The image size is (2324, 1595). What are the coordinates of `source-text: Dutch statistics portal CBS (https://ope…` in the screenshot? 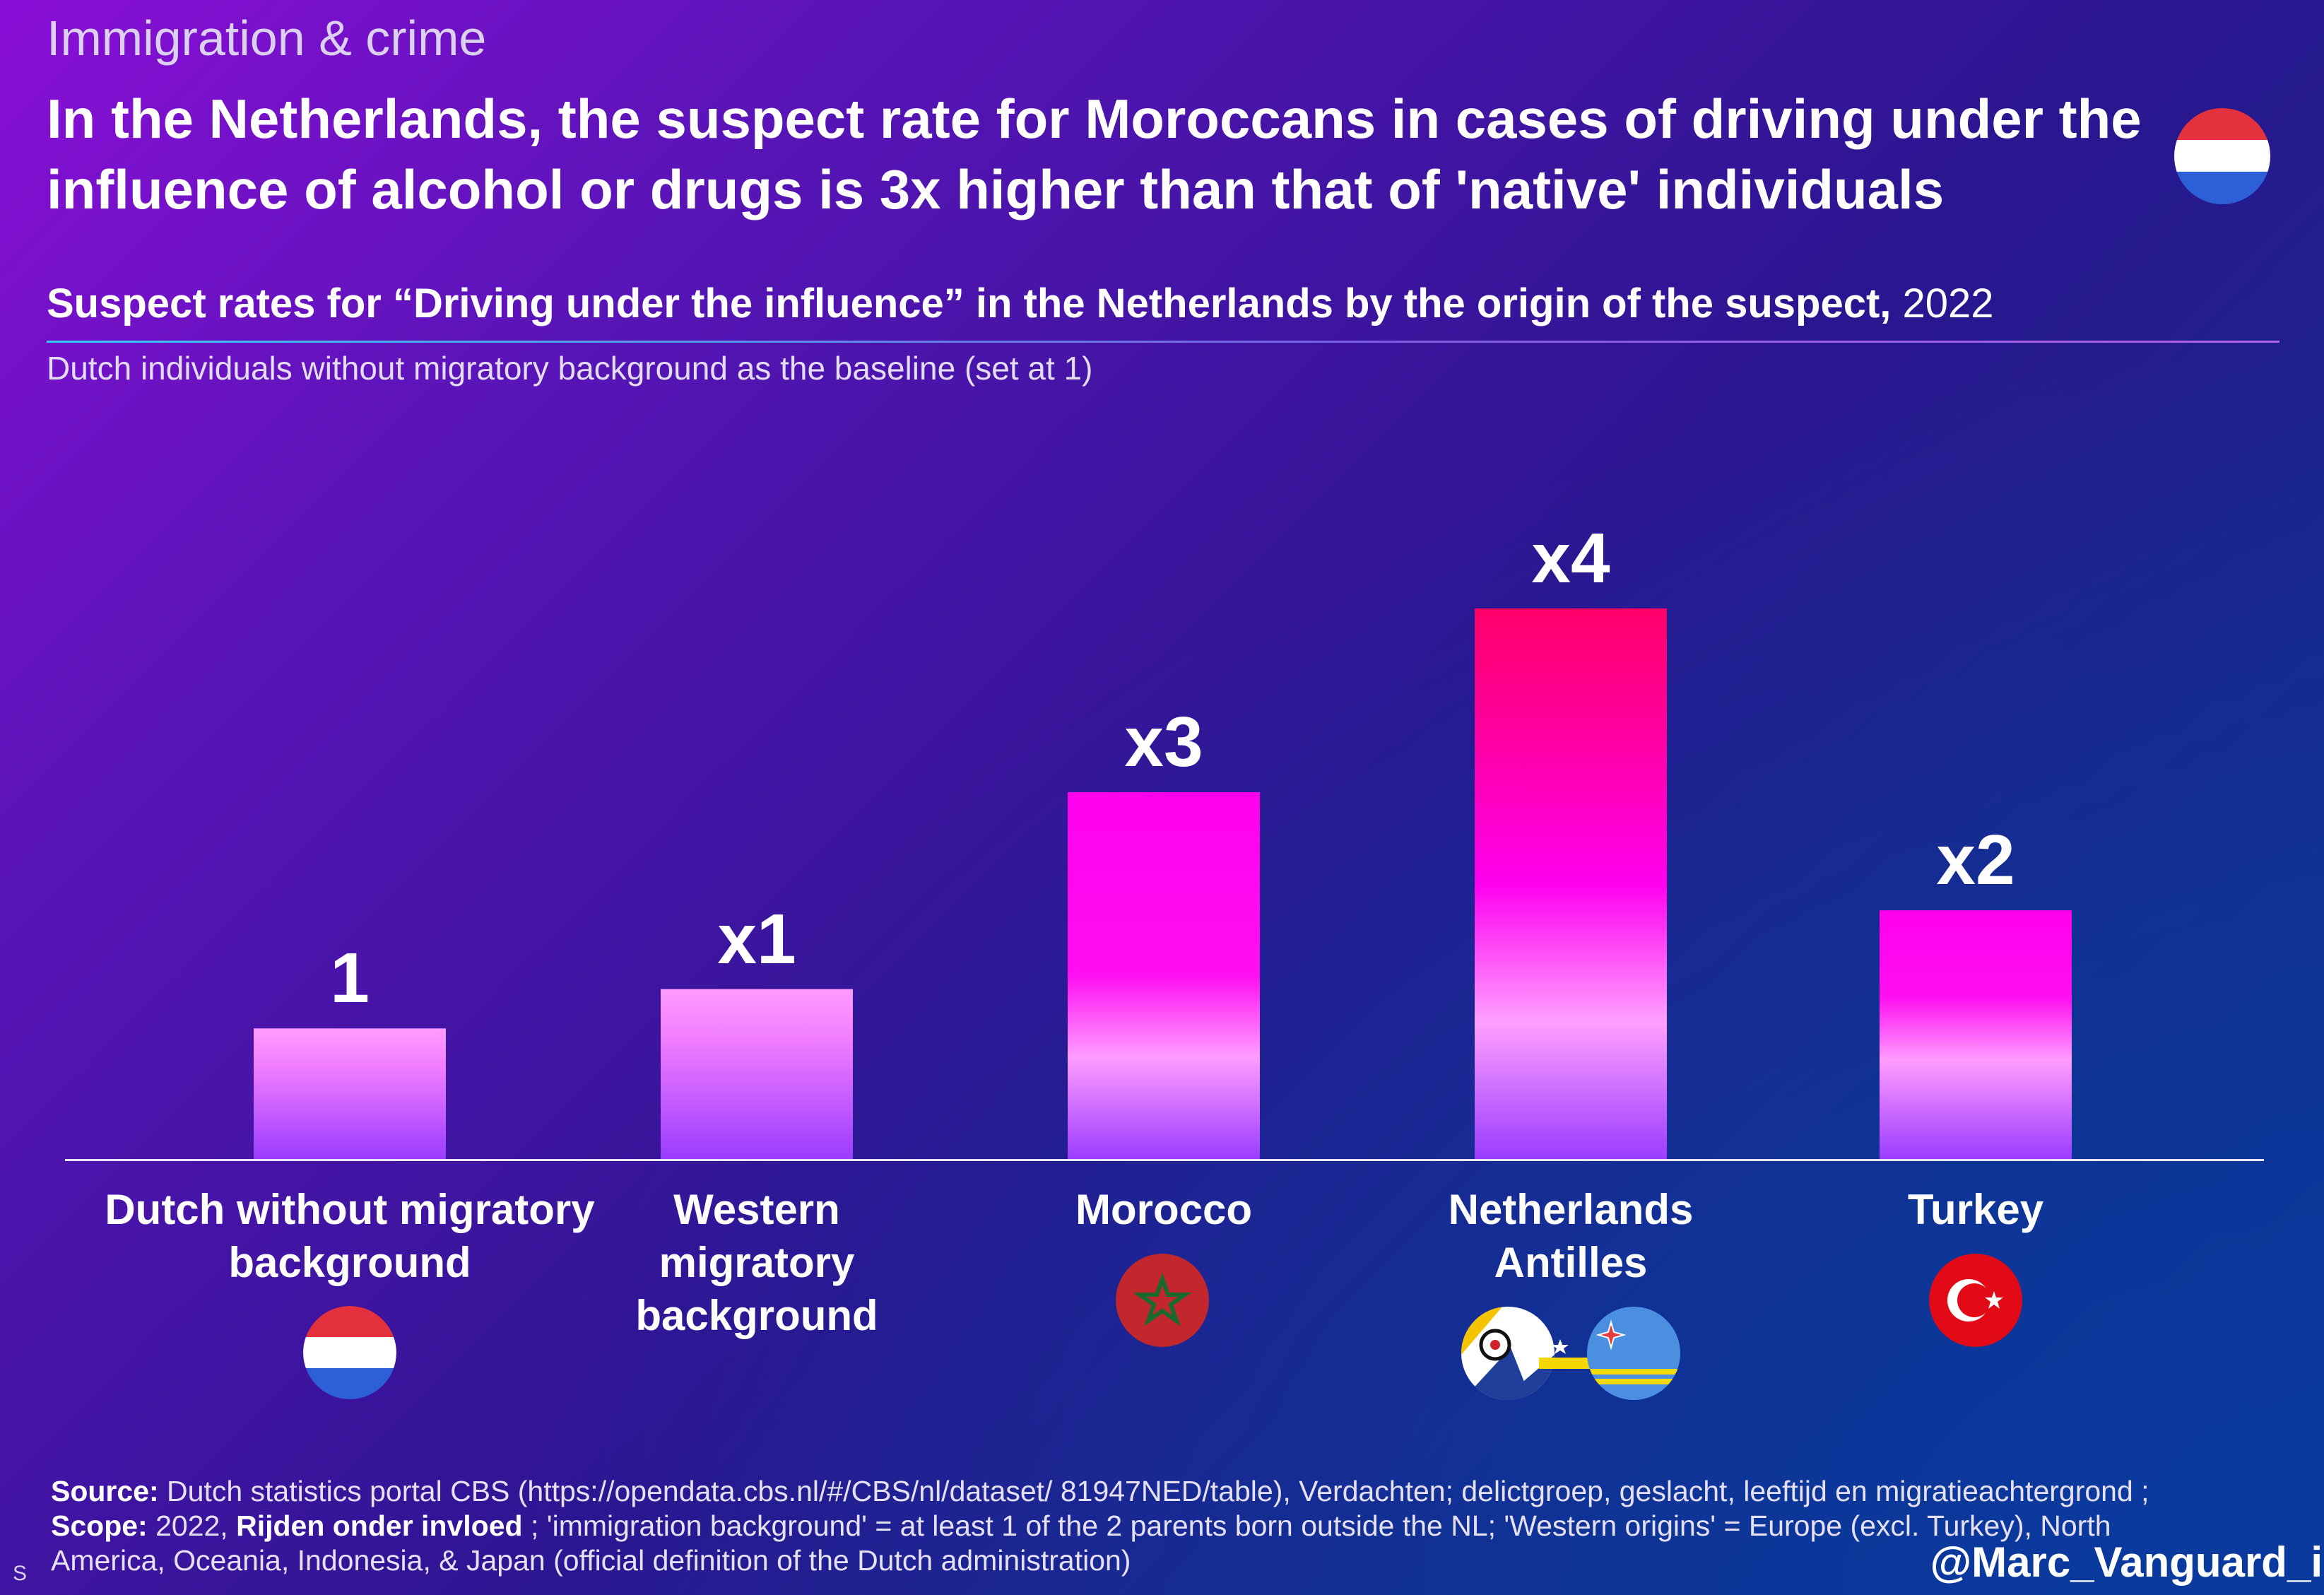 It's located at (1153, 1491).